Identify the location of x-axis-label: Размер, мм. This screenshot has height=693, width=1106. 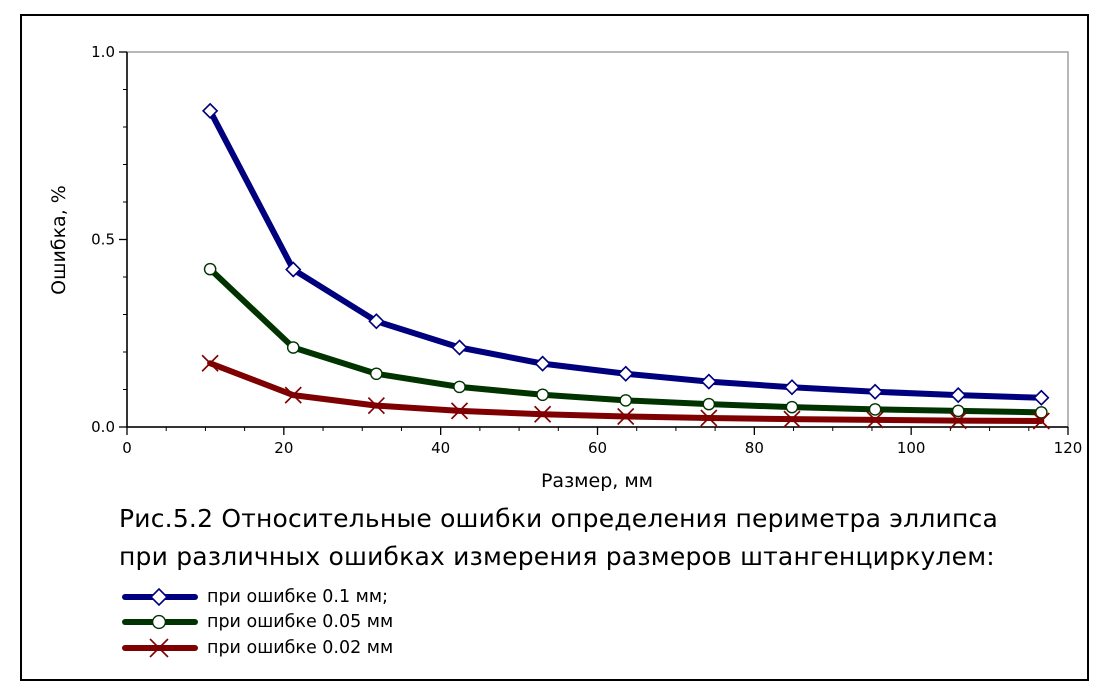
(597, 481).